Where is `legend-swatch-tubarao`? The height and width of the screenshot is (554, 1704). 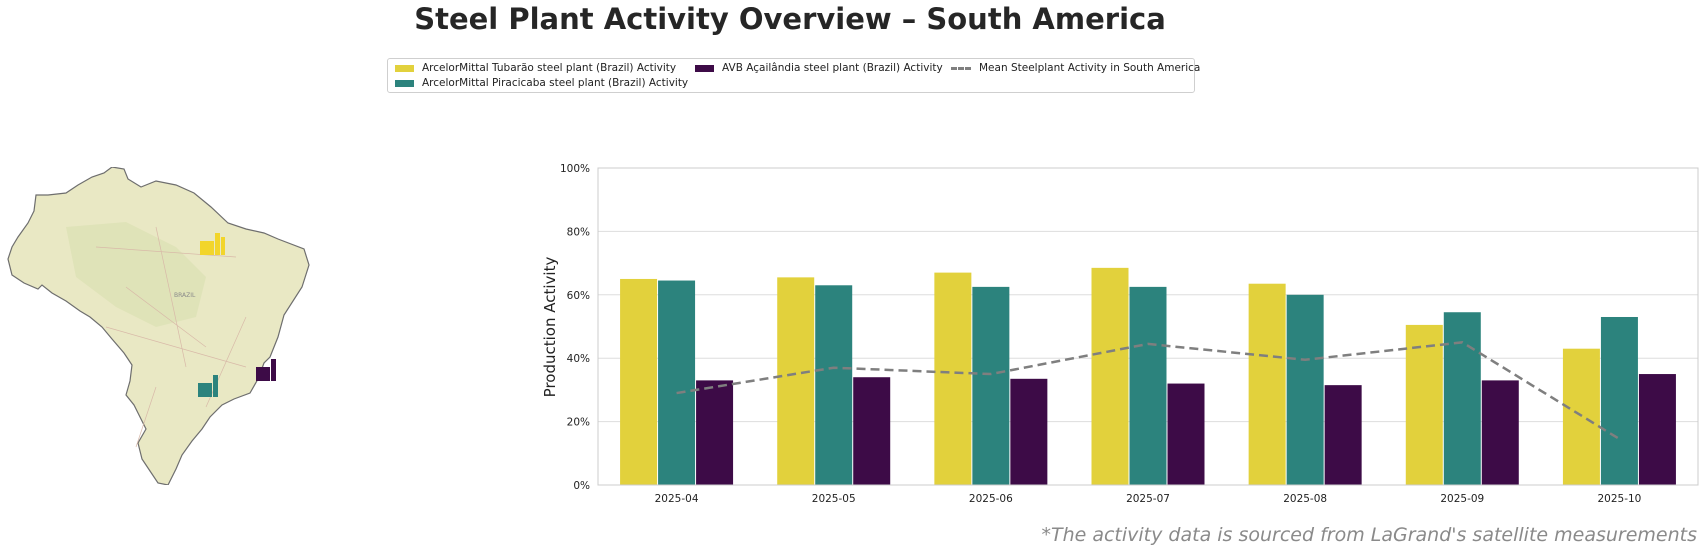 legend-swatch-tubarao is located at coordinates (404, 68).